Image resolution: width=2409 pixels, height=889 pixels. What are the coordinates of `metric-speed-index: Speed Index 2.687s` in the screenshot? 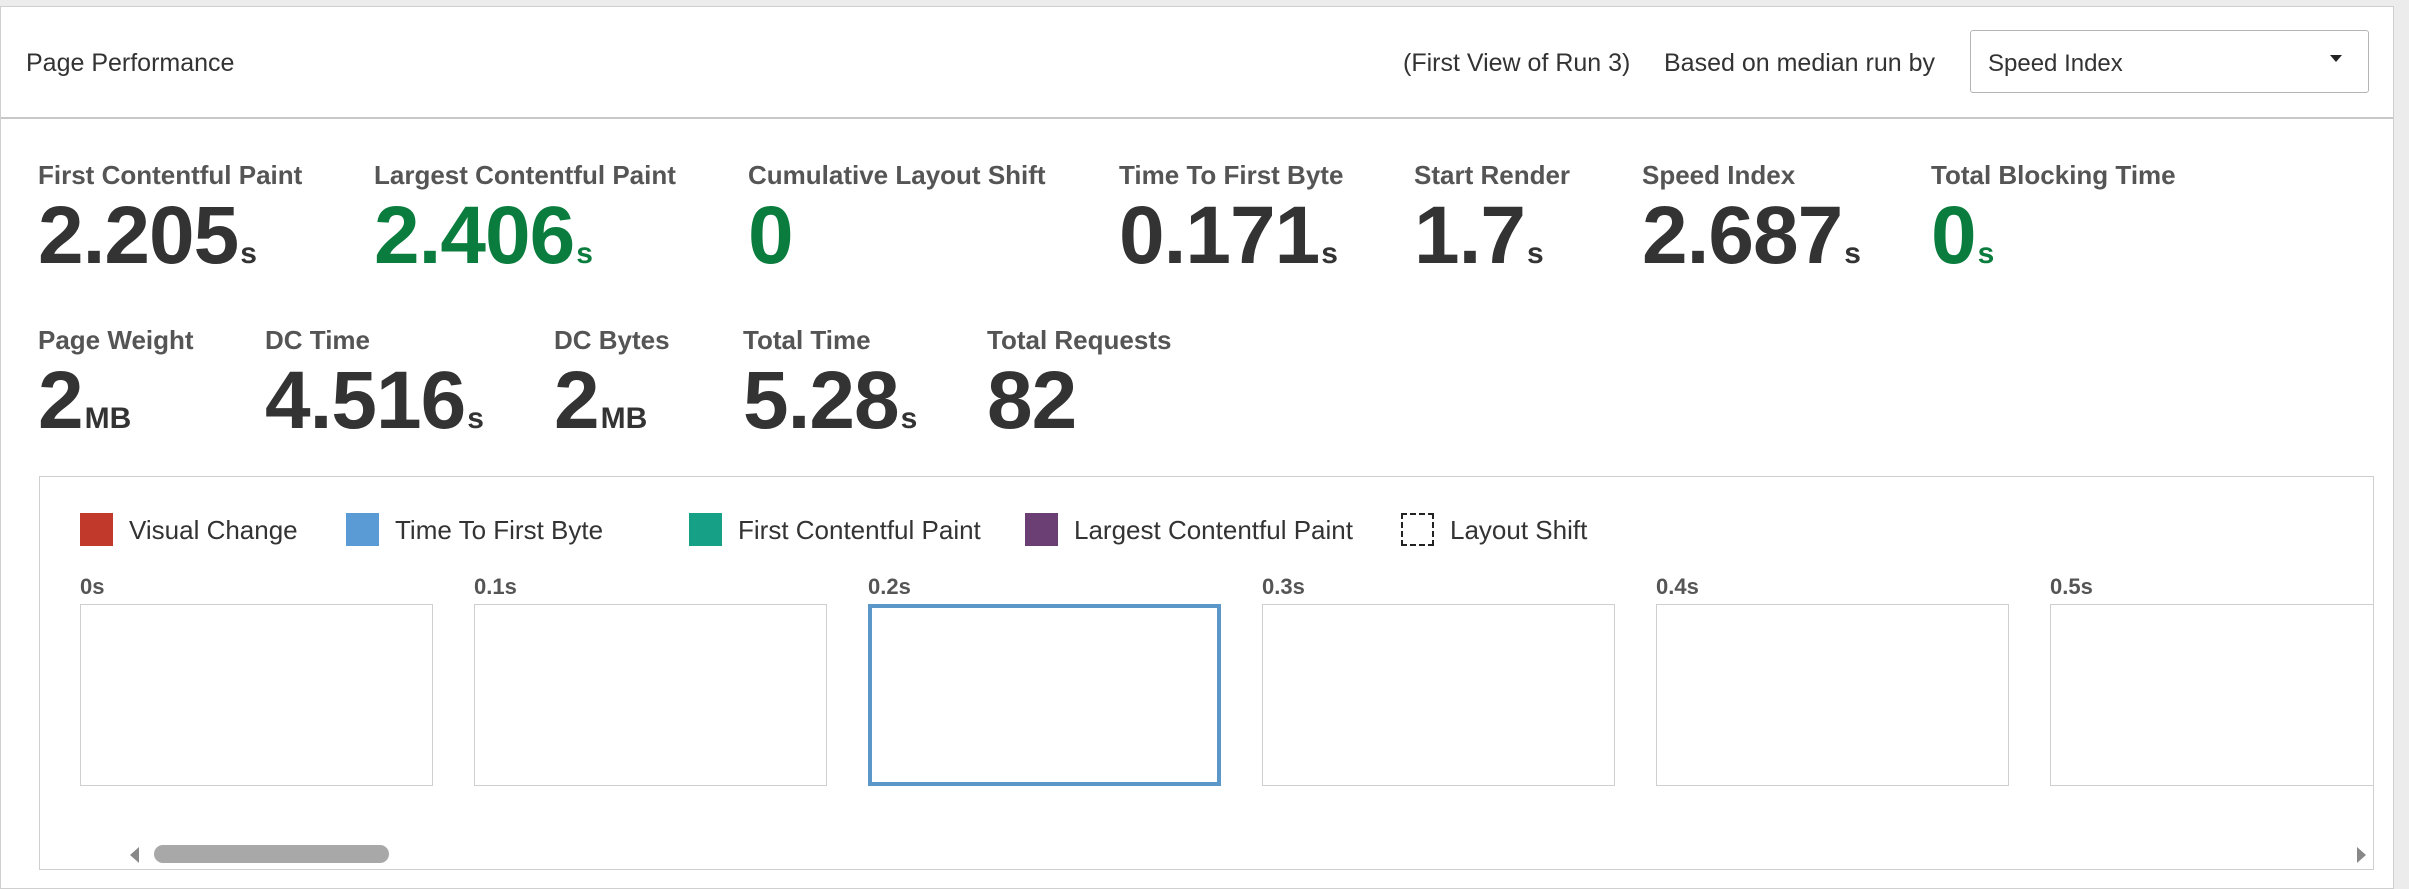 It's located at (1751, 227).